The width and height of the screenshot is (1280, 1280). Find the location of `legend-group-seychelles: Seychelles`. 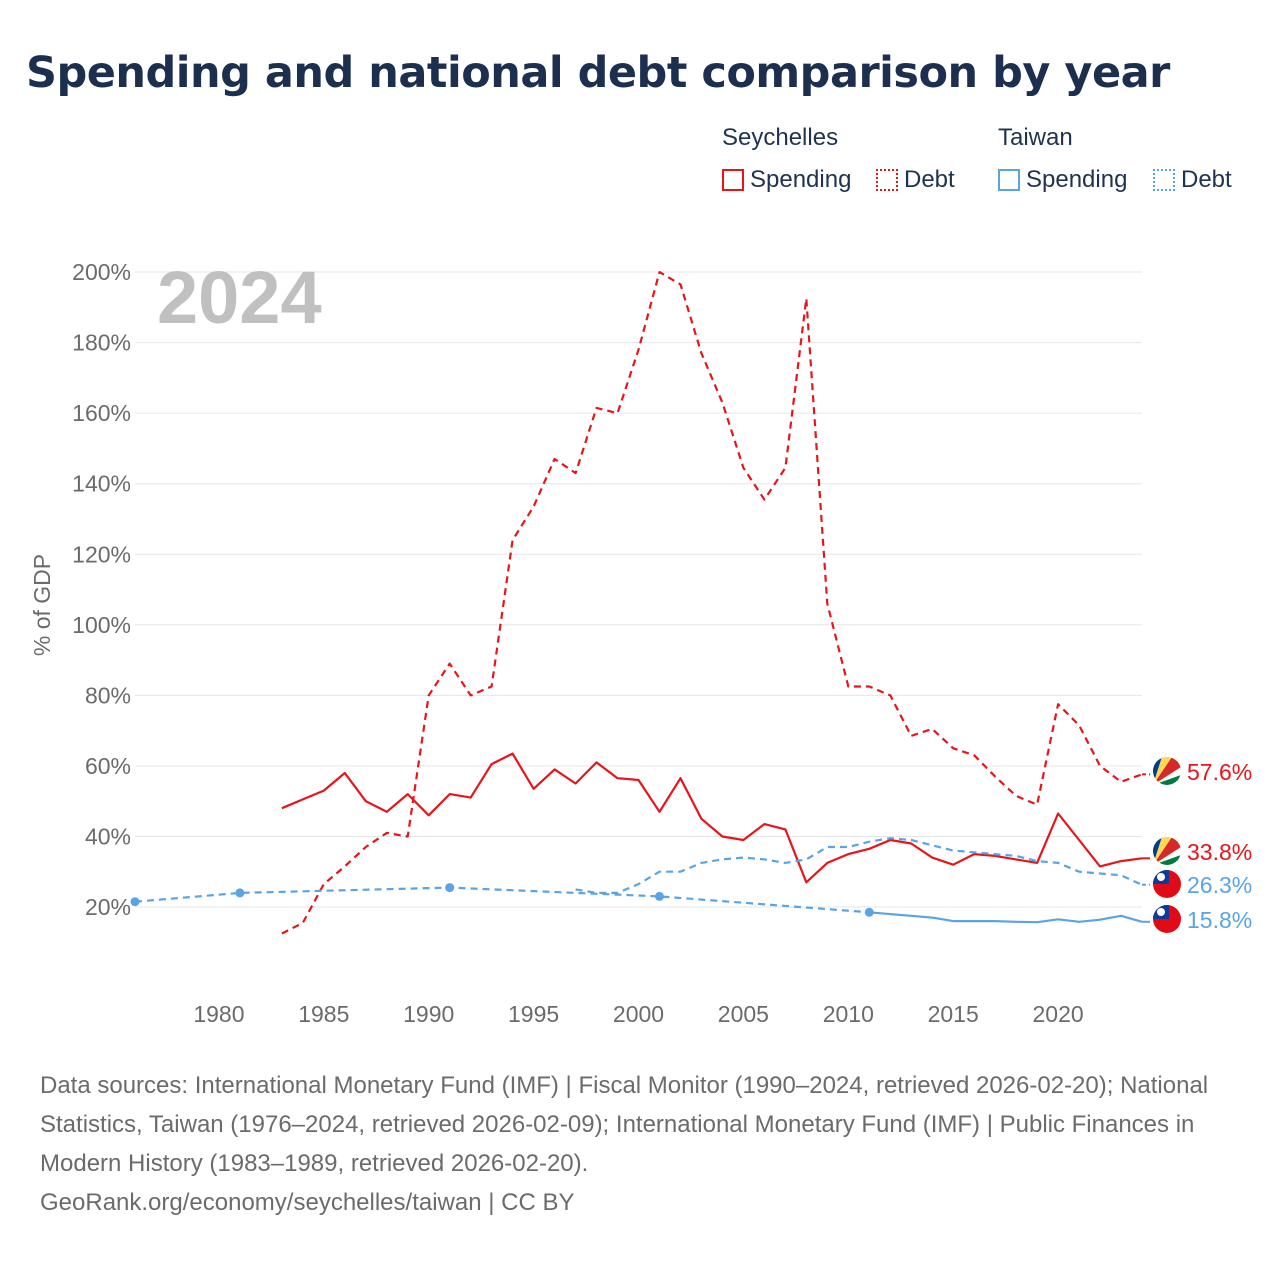

legend-group-seychelles: Seychelles is located at coordinates (780, 137).